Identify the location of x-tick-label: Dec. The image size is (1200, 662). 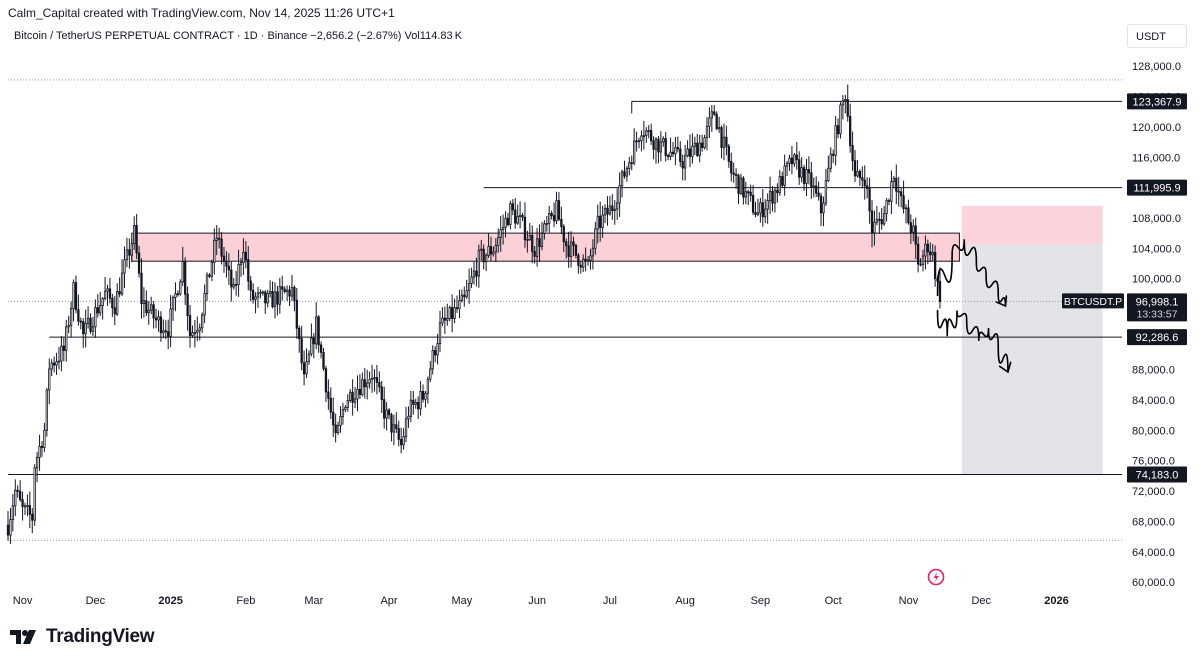
(981, 601).